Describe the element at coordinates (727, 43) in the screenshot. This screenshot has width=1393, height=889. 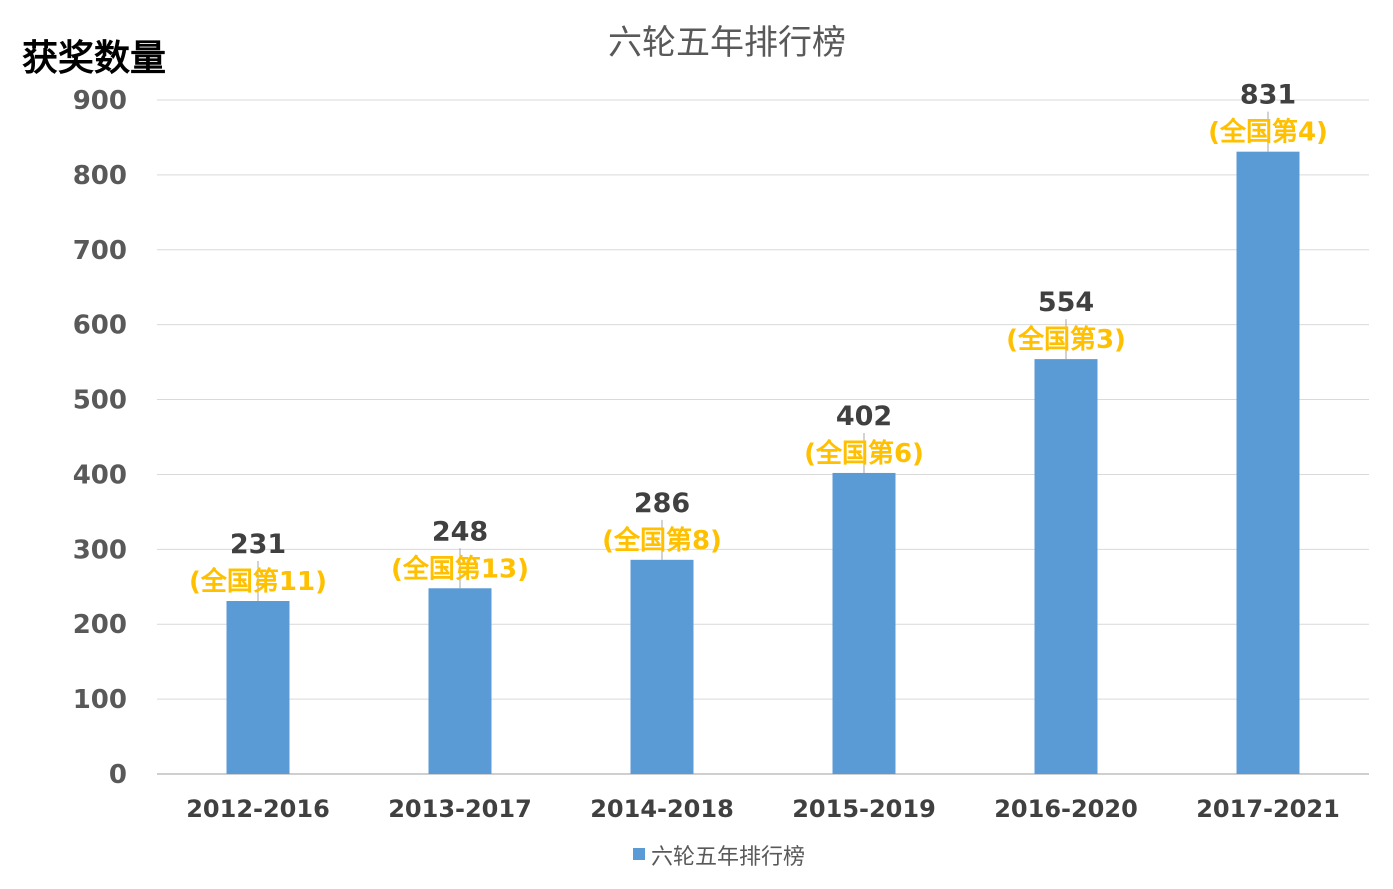
I see `chart-title: 六轮五年排行榜` at that location.